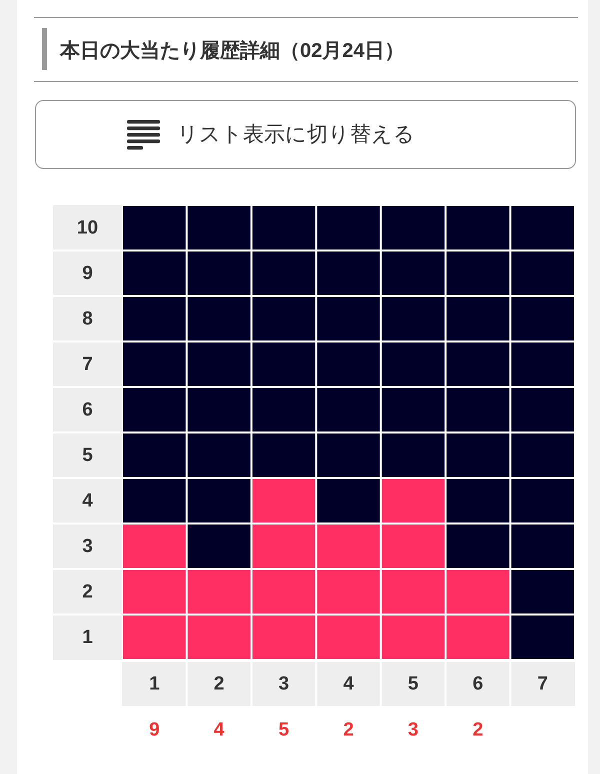 This screenshot has height=774, width=600. I want to click on y-tick-label: 3, so click(87, 546).